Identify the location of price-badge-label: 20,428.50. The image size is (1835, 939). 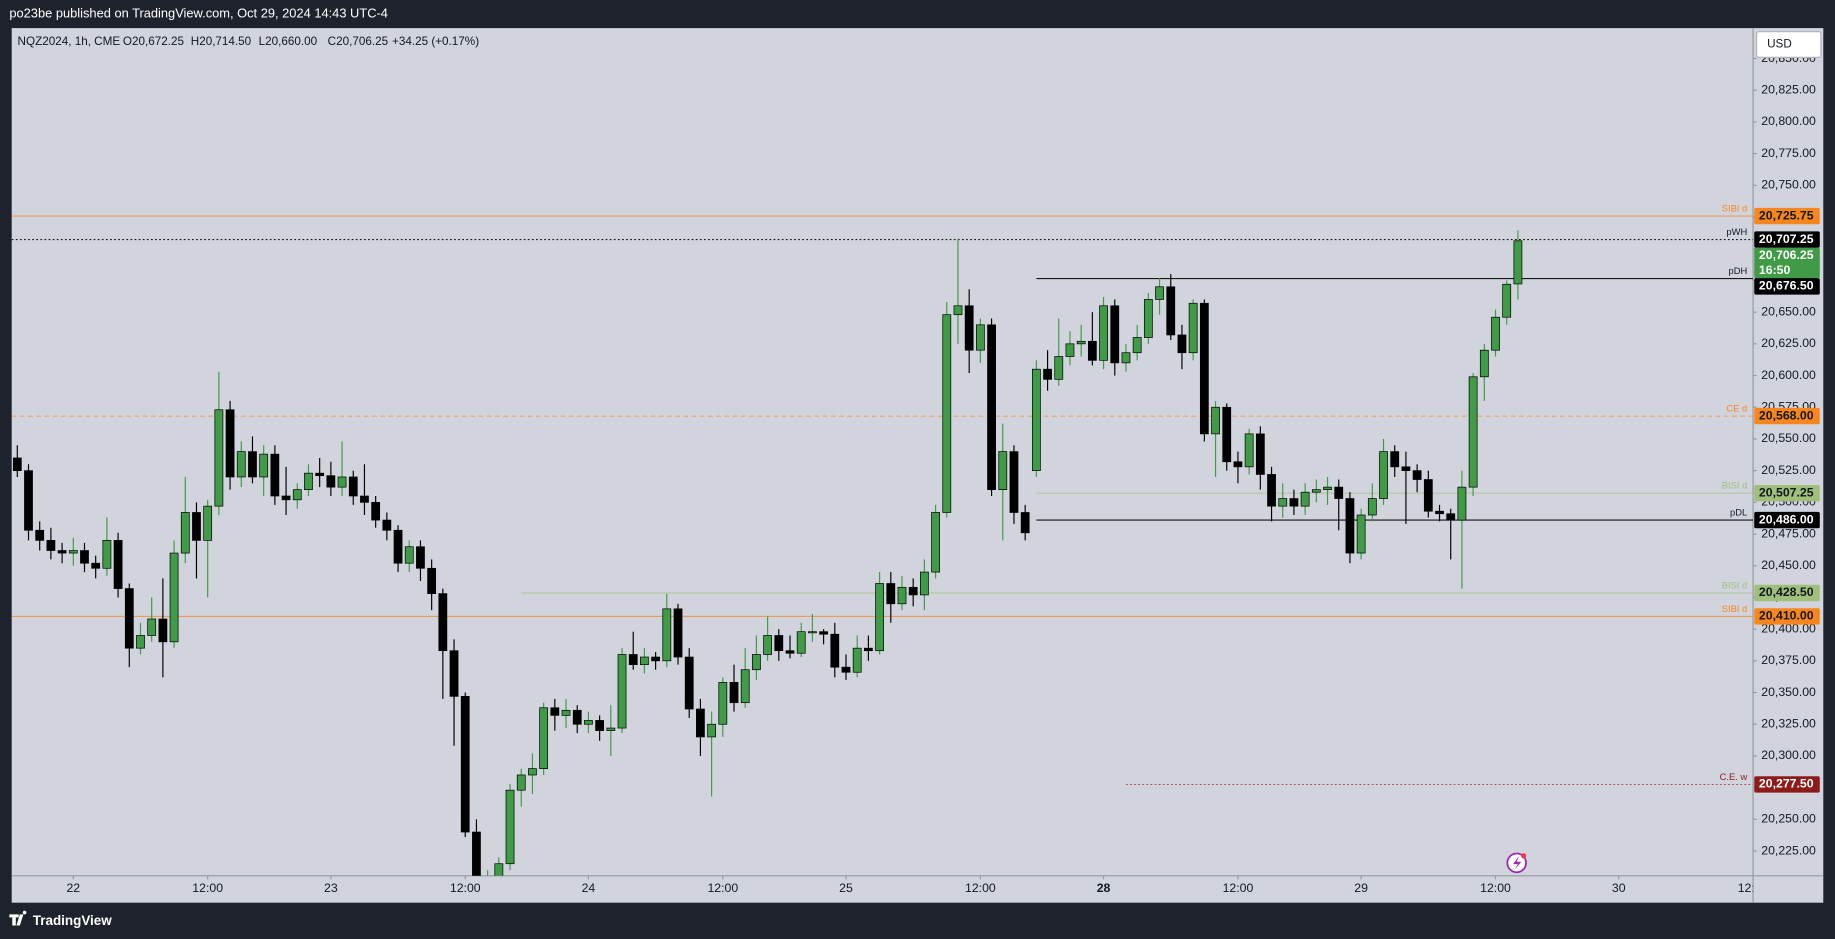
(1786, 592).